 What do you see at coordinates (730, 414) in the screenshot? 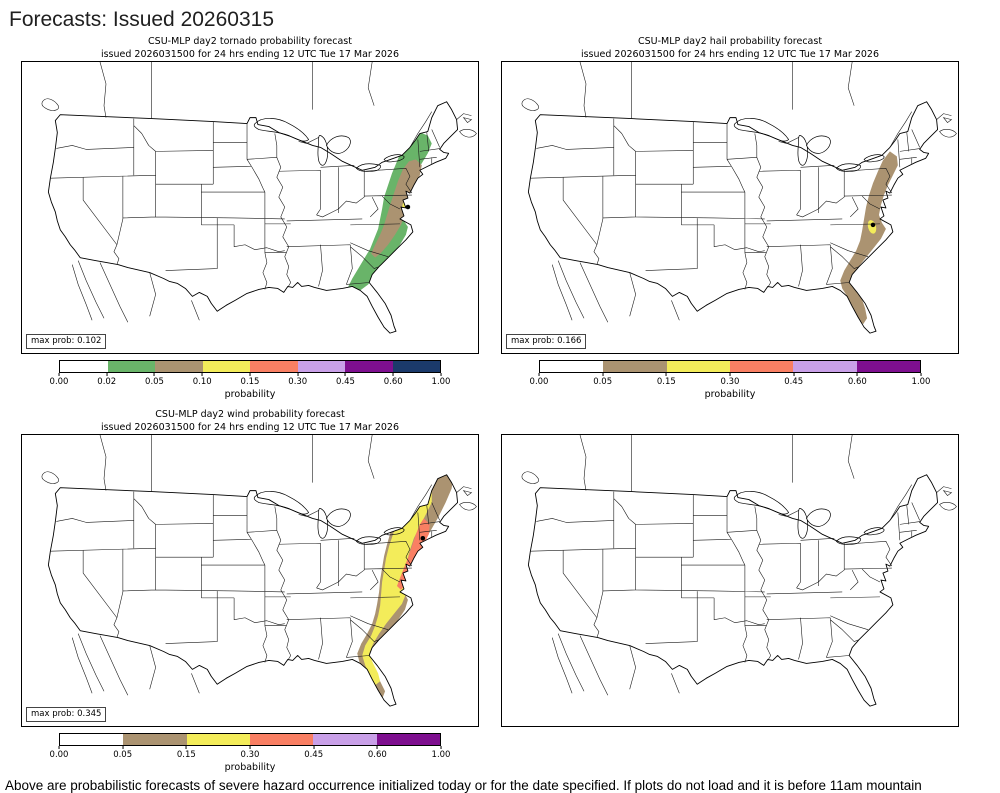
I see `panel-title` at bounding box center [730, 414].